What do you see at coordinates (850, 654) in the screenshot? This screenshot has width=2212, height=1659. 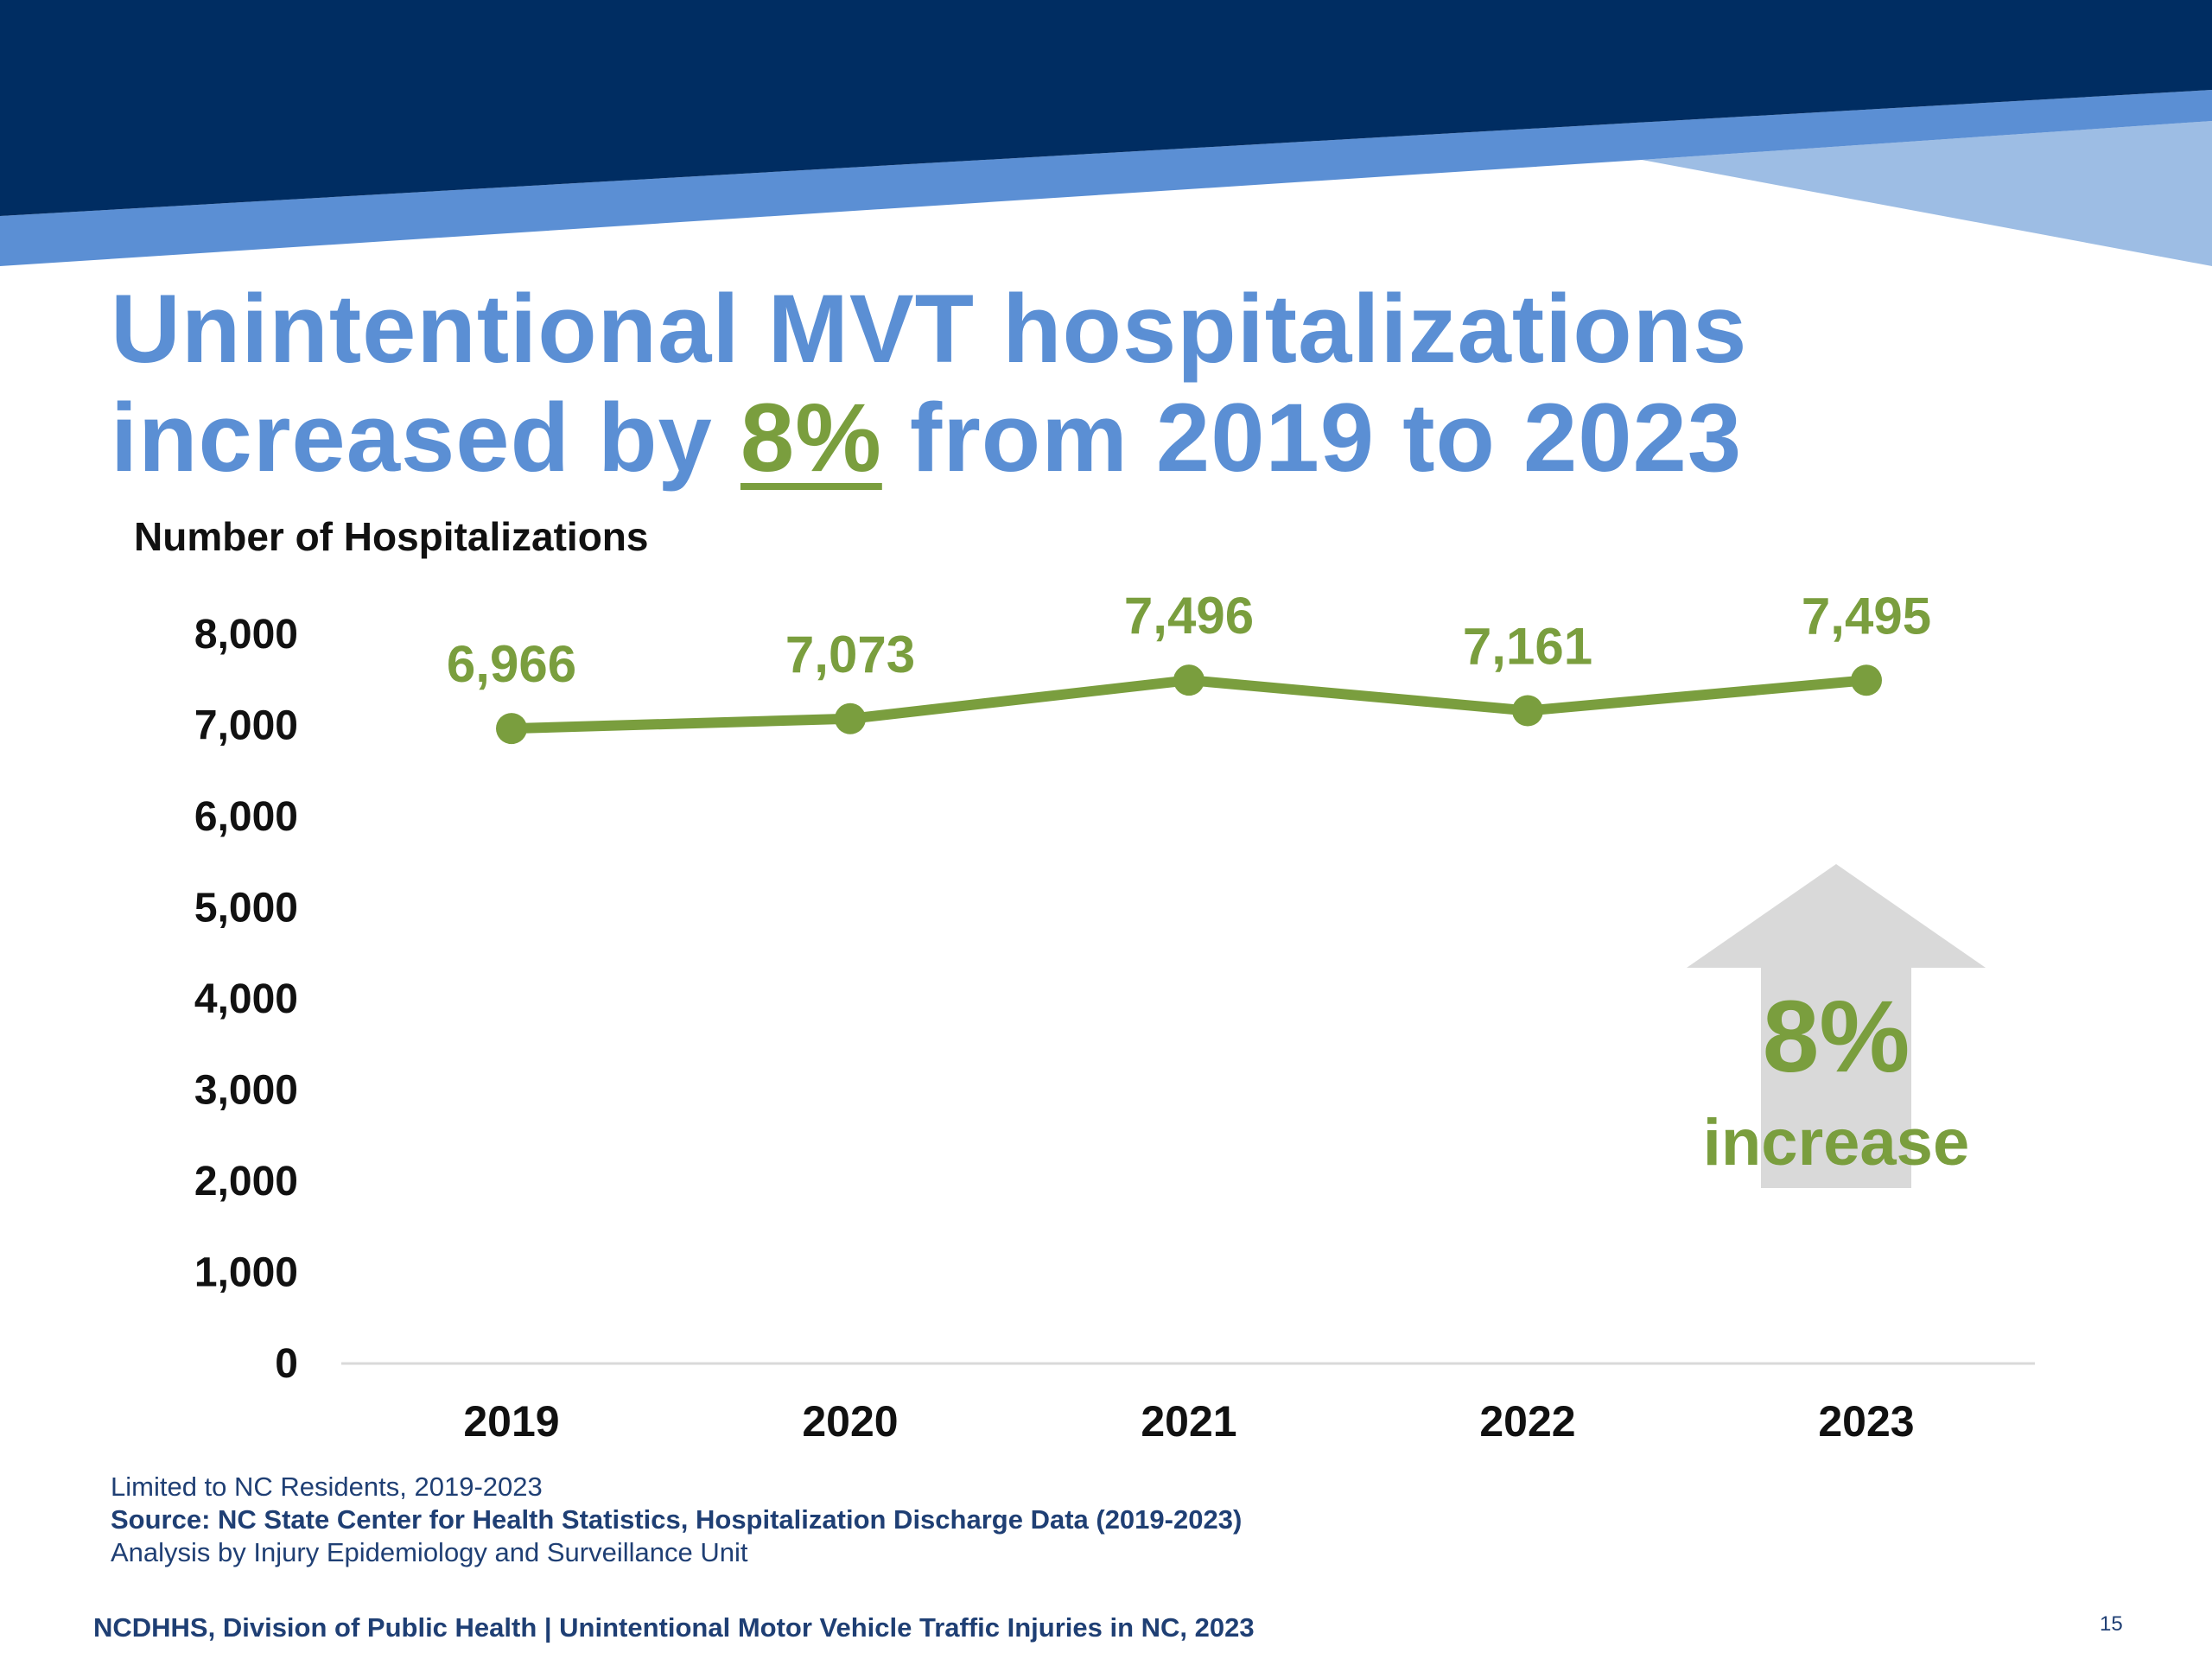 I see `data-label: 7,073` at bounding box center [850, 654].